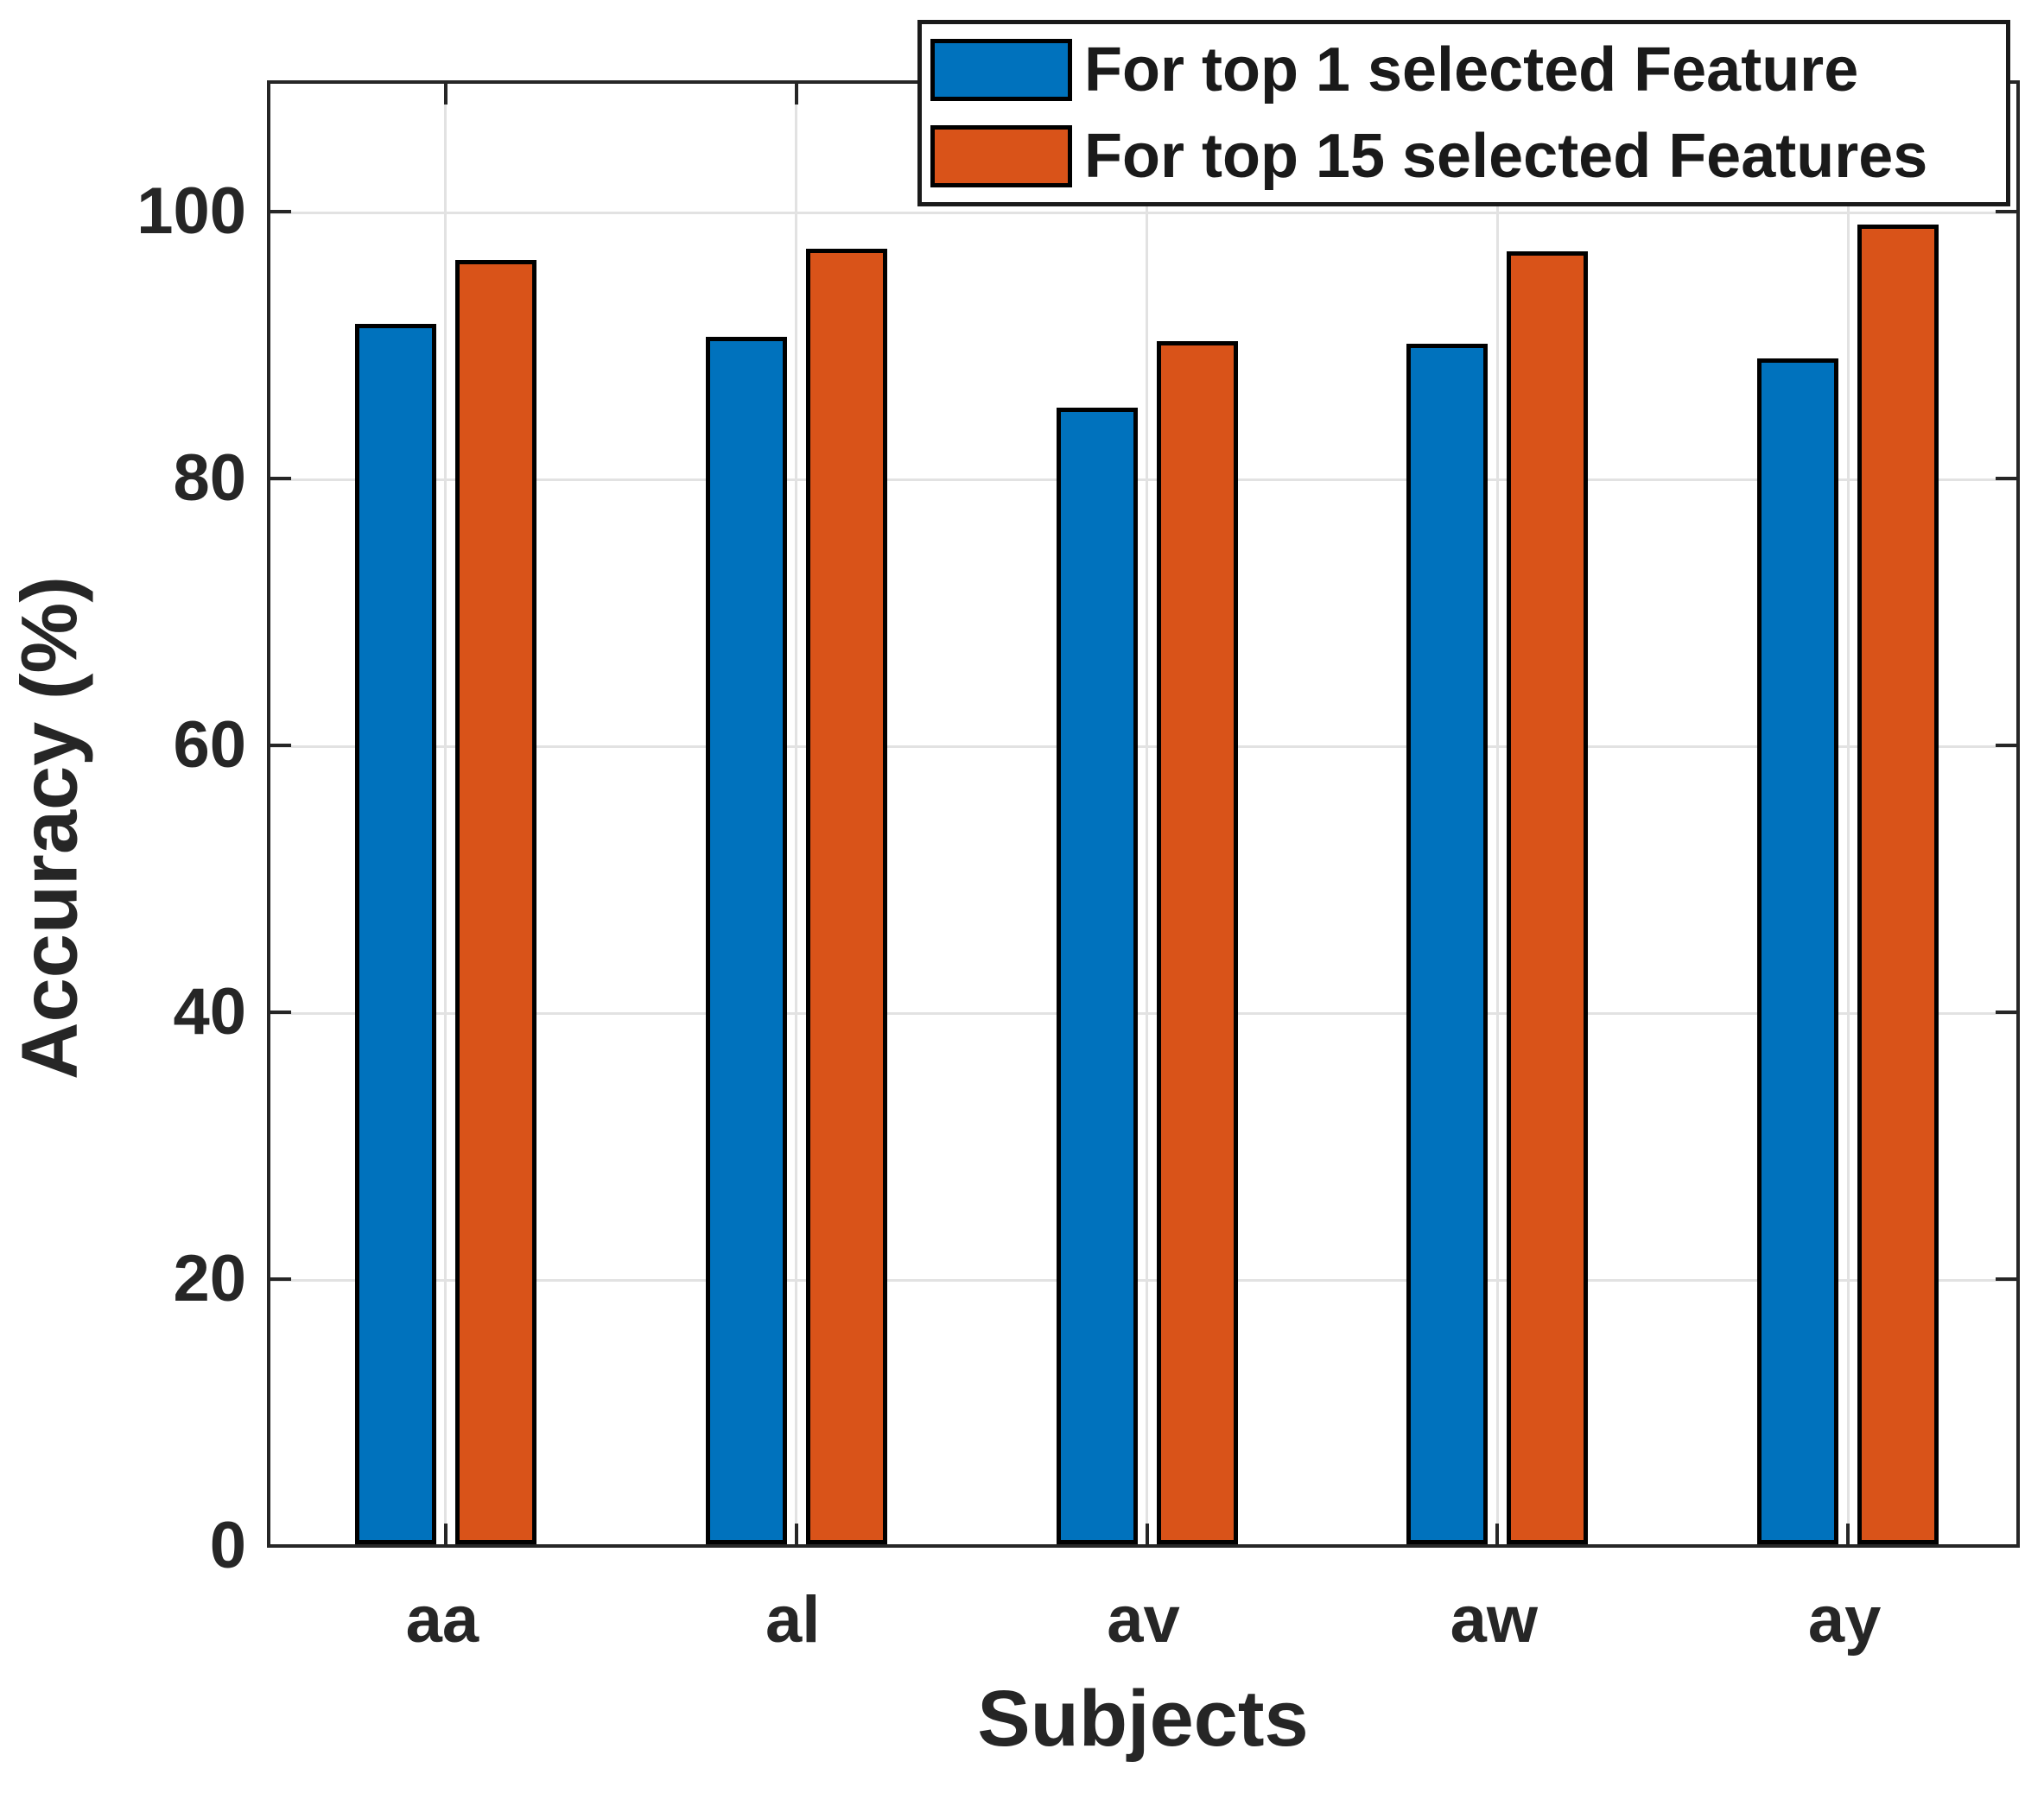 This screenshot has height=1793, width=2044. Describe the element at coordinates (1494, 1620) in the screenshot. I see `x-tick-label: aw` at that location.